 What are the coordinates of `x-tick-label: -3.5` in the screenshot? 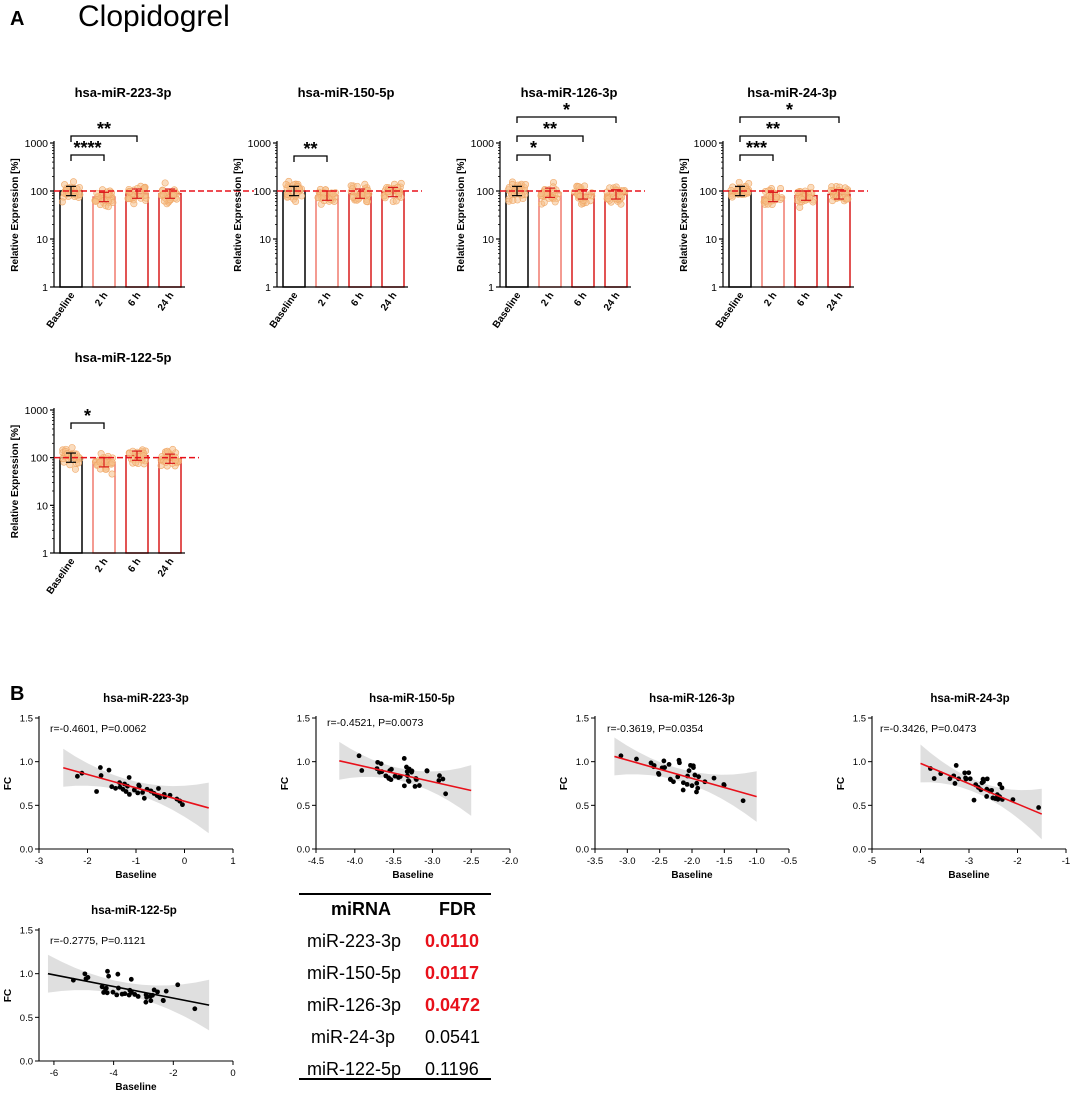 It's located at (595, 861).